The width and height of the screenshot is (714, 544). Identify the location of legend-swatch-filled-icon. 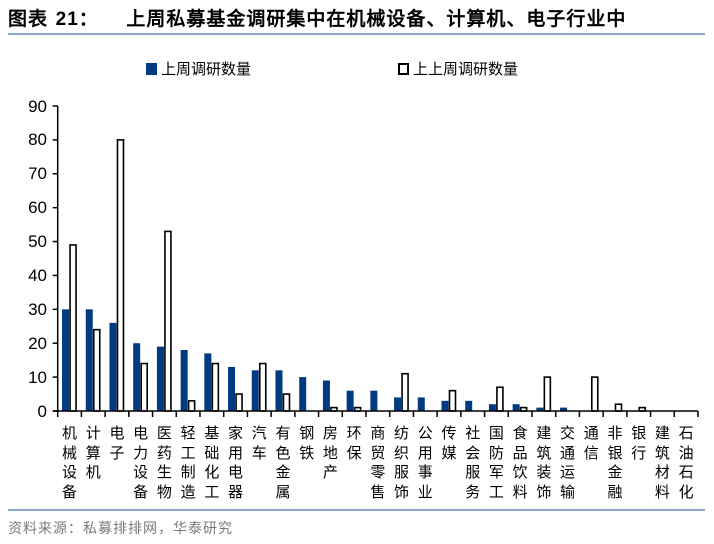
(151, 68).